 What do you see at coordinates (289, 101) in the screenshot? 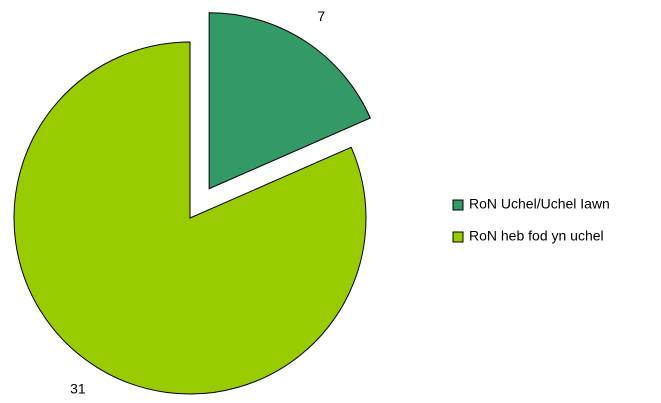
I see `pie-slice` at bounding box center [289, 101].